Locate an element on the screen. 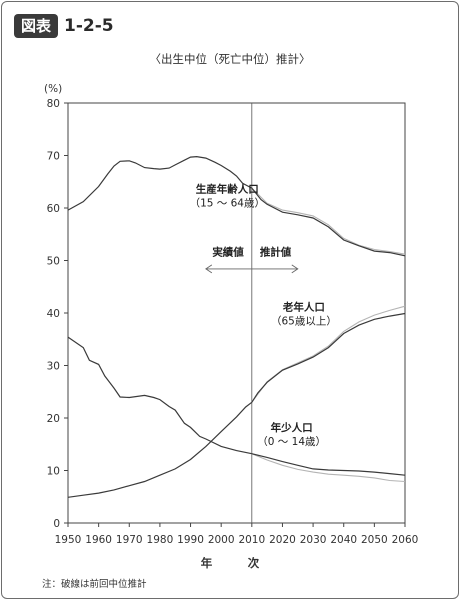 The width and height of the screenshot is (460, 600). x-tick-label: 2050 is located at coordinates (374, 540).